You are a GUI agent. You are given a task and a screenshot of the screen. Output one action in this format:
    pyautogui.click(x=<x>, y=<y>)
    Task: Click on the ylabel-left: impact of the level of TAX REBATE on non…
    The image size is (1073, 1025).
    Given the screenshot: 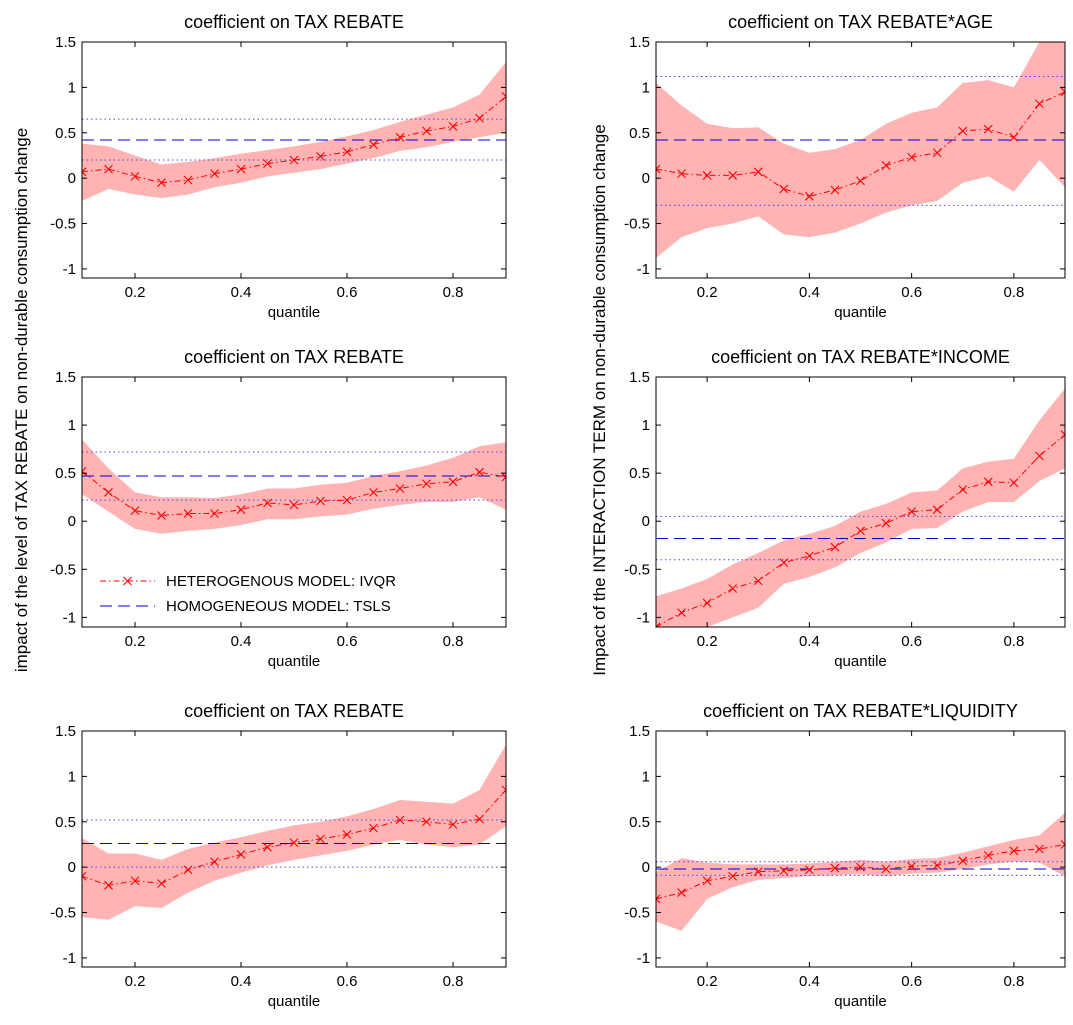 What is the action you would take?
    pyautogui.click(x=21, y=400)
    